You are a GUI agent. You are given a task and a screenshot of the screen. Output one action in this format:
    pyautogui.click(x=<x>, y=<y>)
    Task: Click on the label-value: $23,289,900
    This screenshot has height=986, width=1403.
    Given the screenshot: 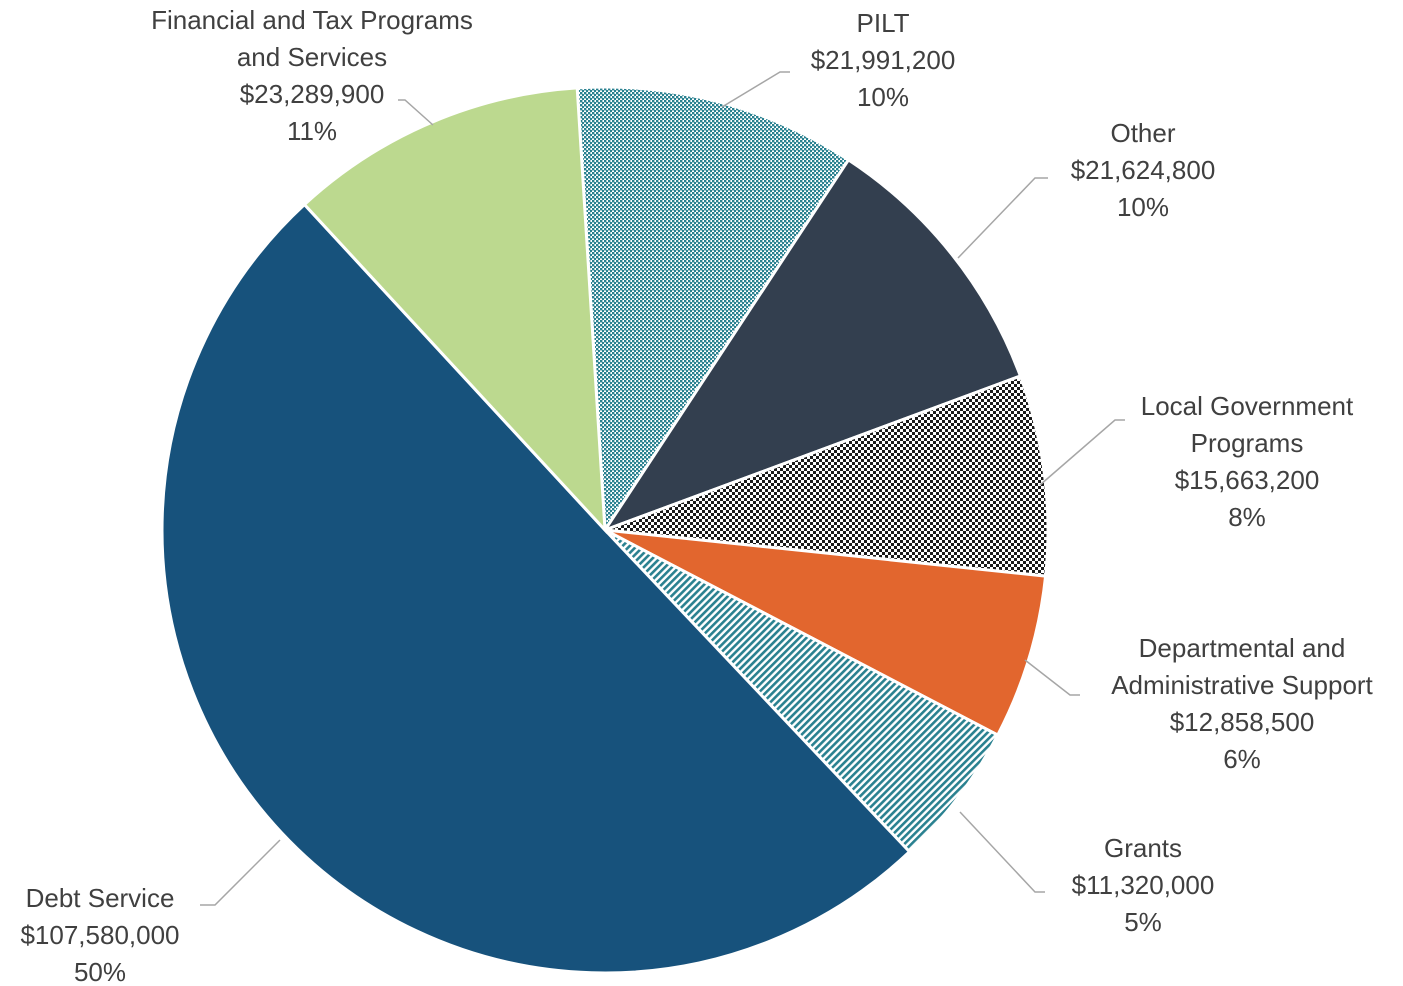 What is the action you would take?
    pyautogui.click(x=312, y=94)
    